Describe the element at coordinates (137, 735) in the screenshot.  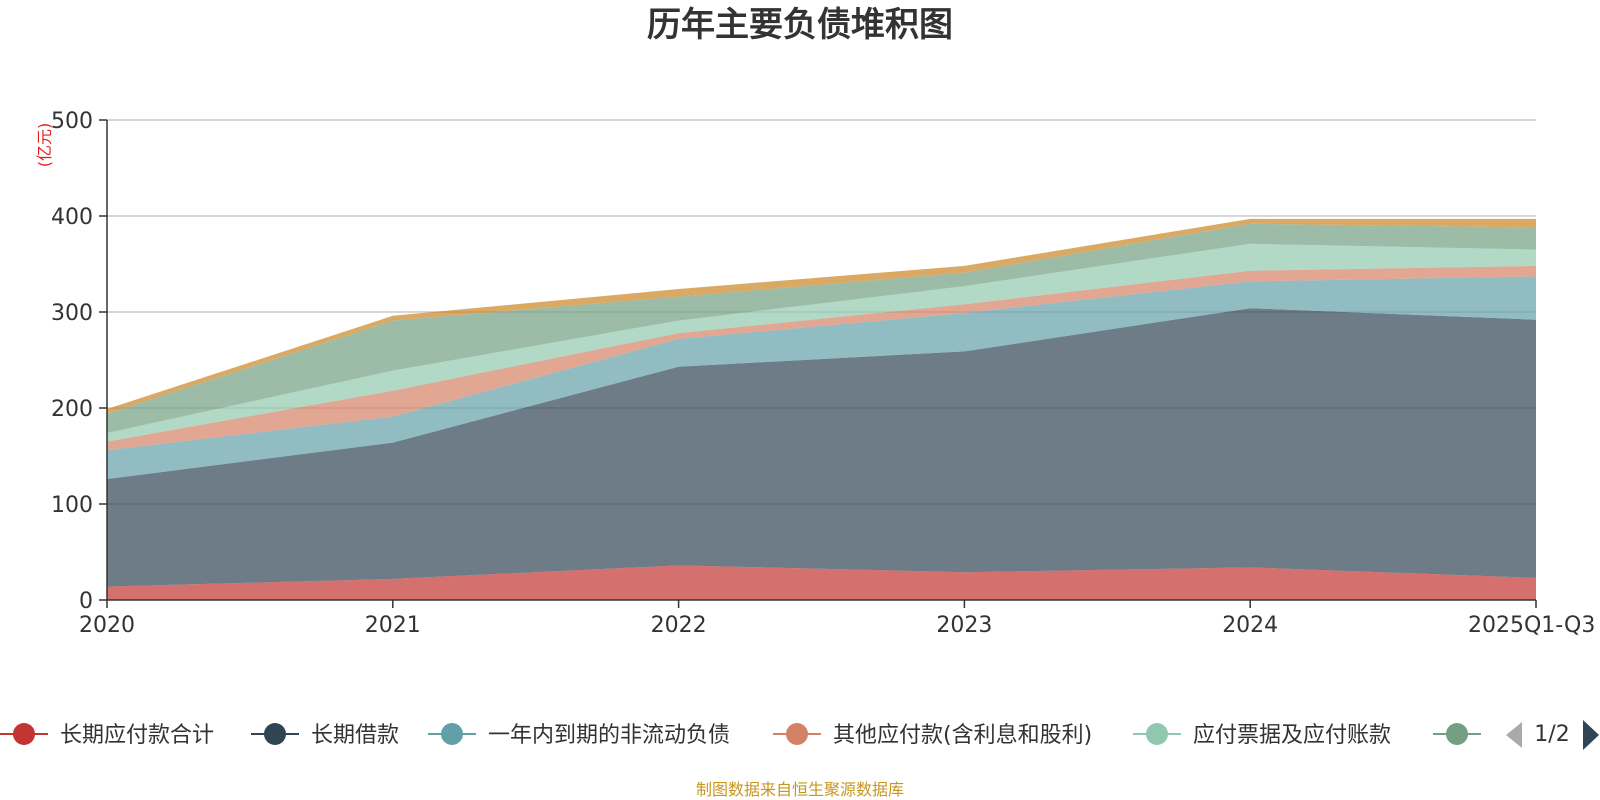
I see `legend-label: 长期应付款合计` at that location.